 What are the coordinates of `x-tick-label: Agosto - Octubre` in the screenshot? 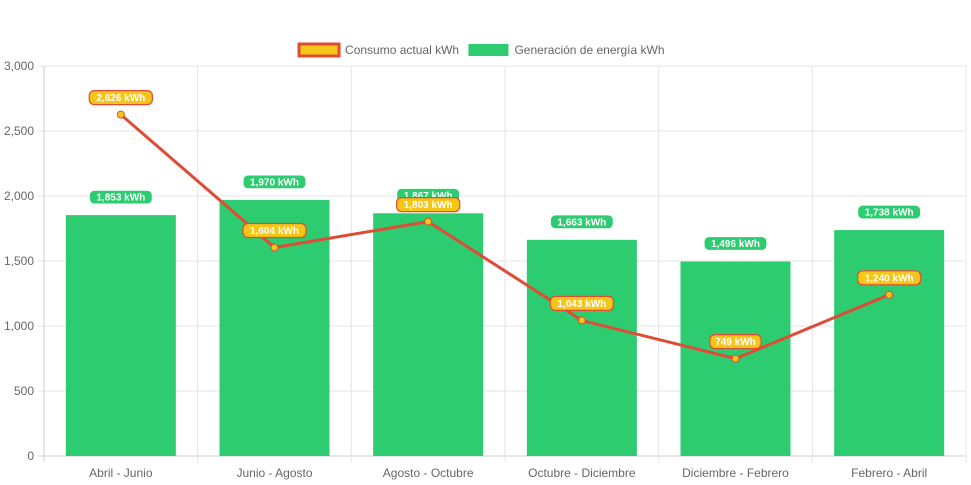 It's located at (428, 473).